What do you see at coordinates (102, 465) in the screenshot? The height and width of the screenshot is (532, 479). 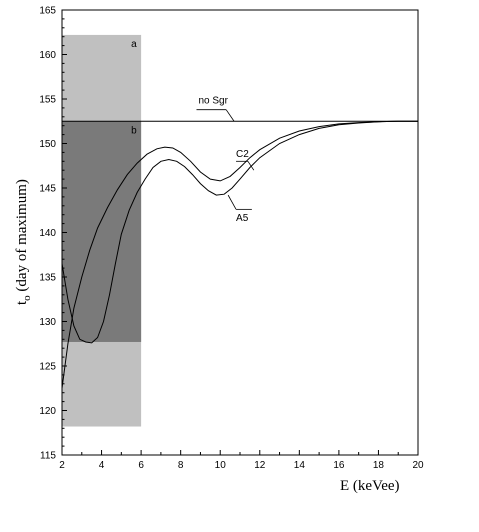 I see `x-tick-label: 4` at bounding box center [102, 465].